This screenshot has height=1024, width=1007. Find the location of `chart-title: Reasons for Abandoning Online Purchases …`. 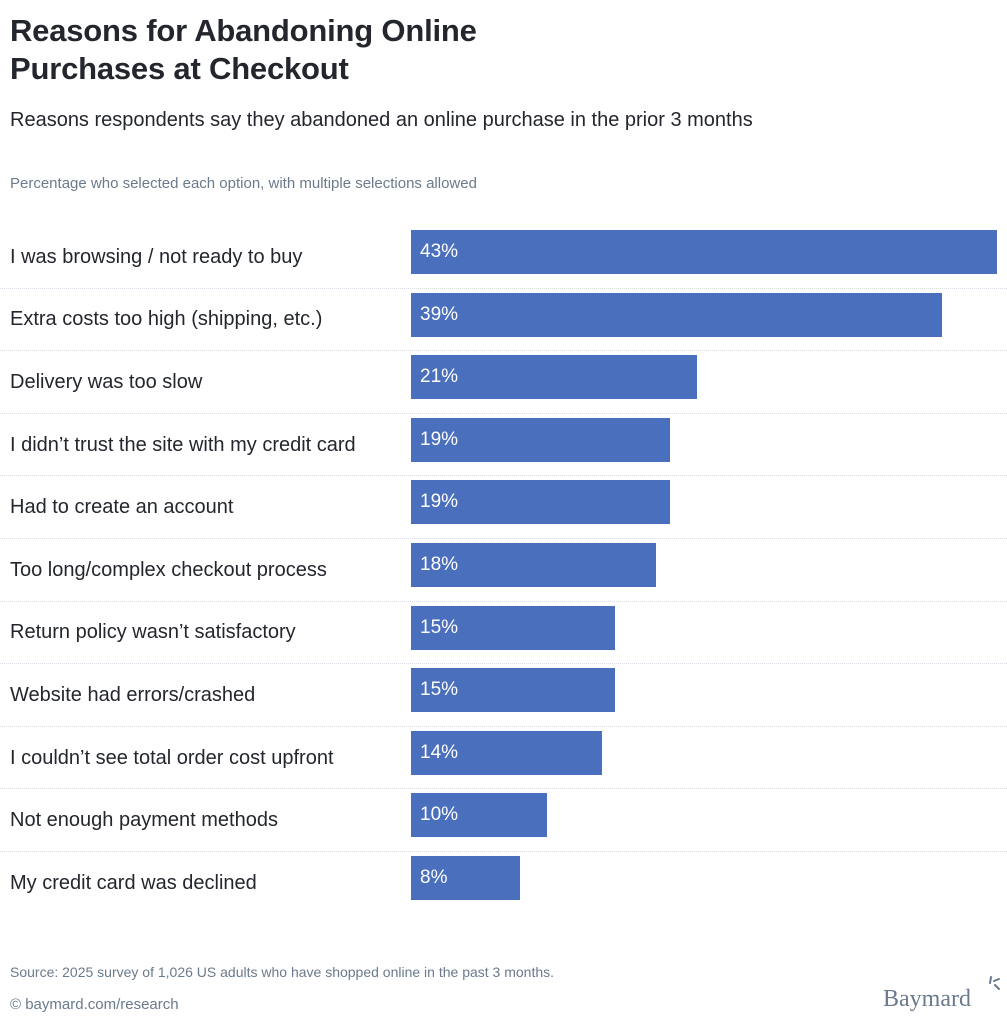

chart-title: Reasons for Abandoning Online Purchases … is located at coordinates (243, 50).